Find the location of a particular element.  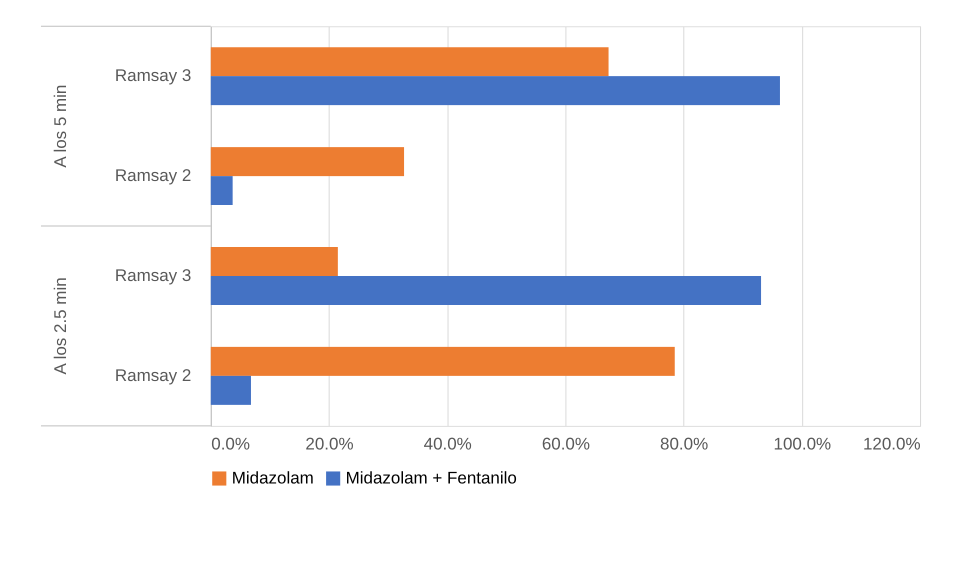

text: A los 5 min is located at coordinates (60, 126).